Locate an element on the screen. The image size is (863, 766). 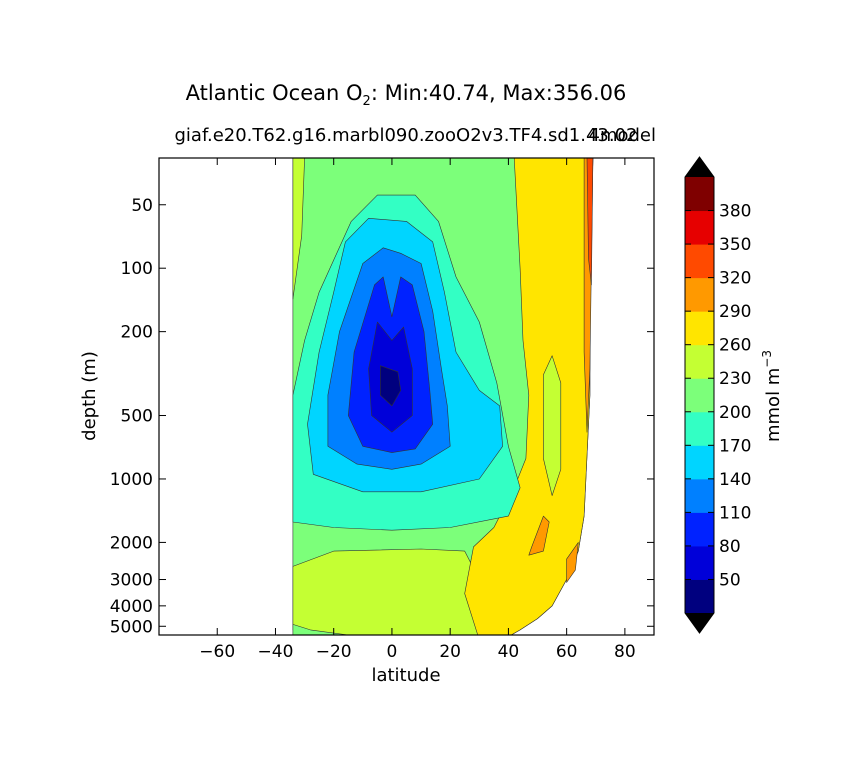
y-tick-label: 100 is located at coordinates (137, 269).